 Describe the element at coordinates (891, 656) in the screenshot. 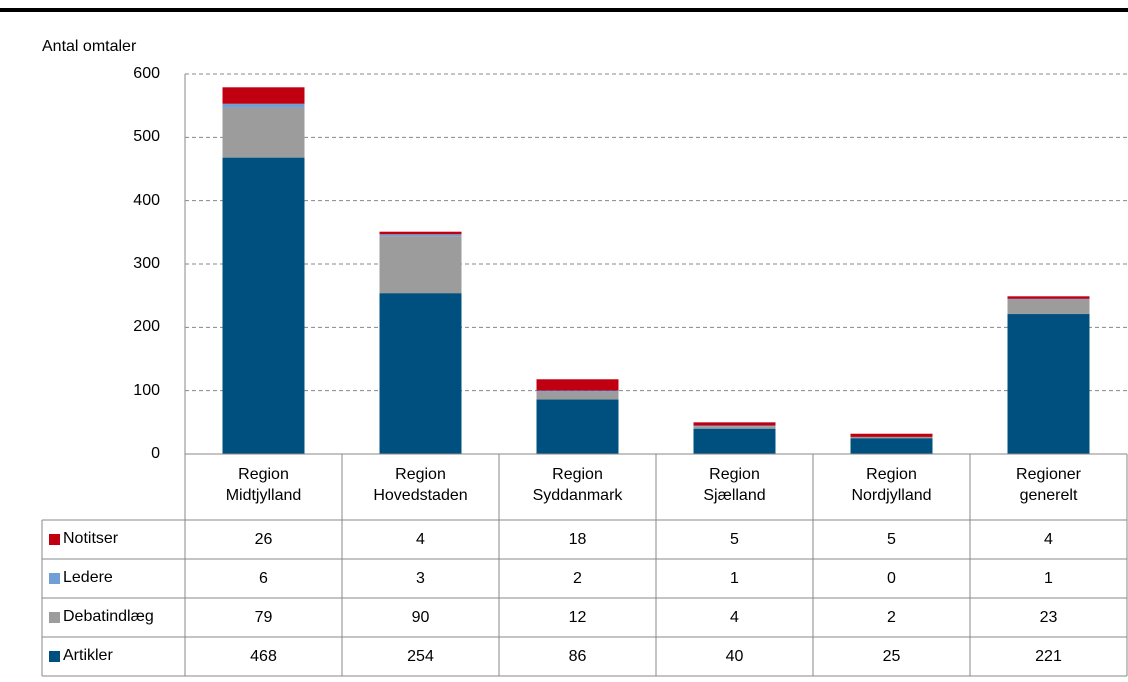

I see `table-cell: 25` at that location.